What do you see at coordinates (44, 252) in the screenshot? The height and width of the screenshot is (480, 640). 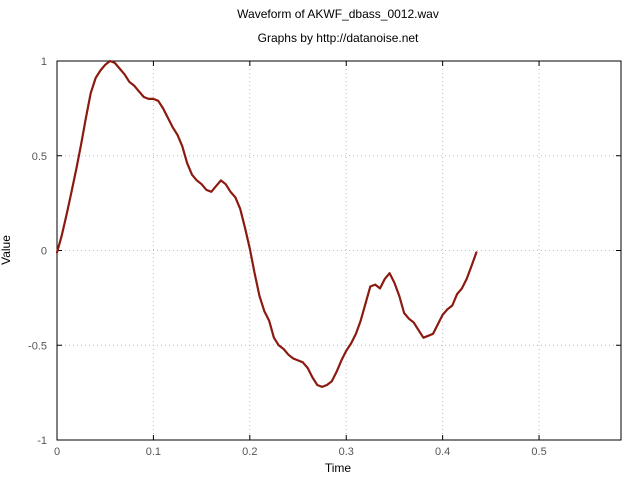 I see `y-tick-label: 0` at bounding box center [44, 252].